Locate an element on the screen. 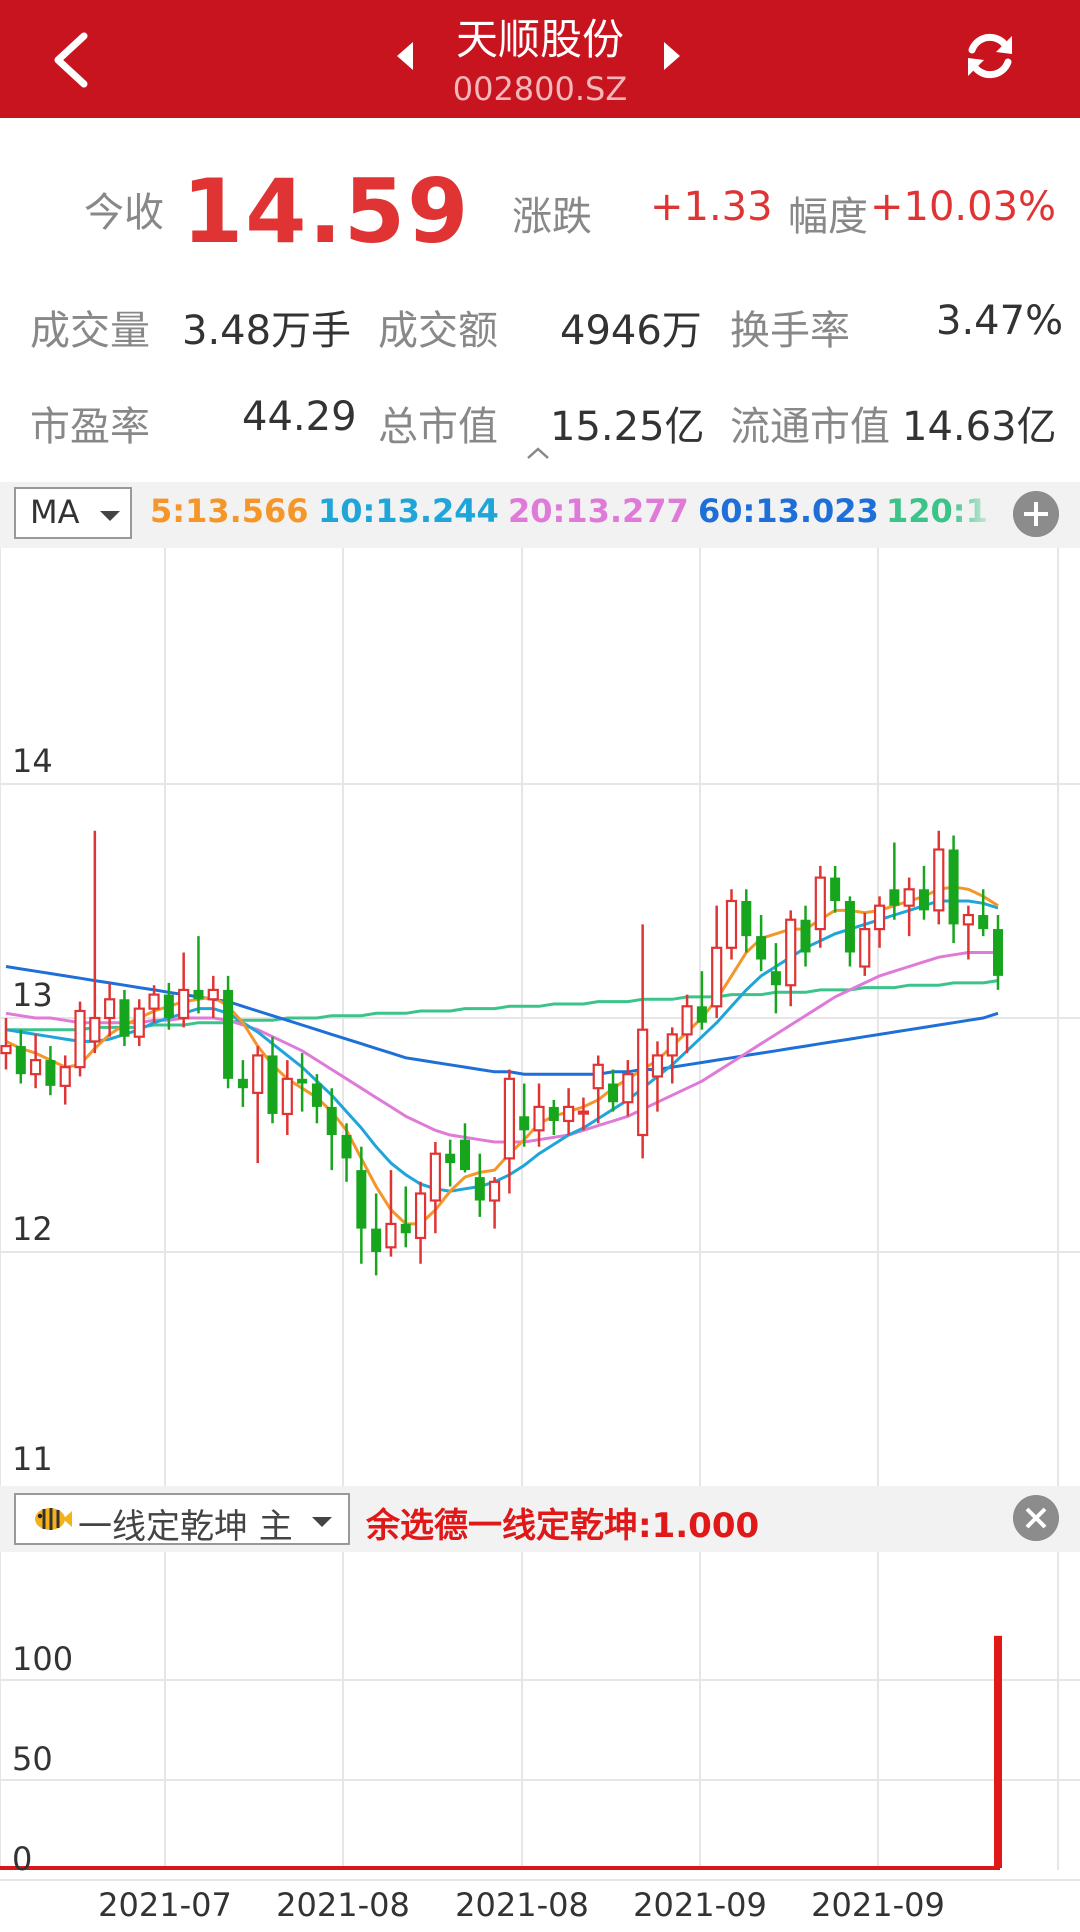 Image resolution: width=1080 pixels, height=1932 pixels. pe-label: 市盈率 is located at coordinates (90, 427).